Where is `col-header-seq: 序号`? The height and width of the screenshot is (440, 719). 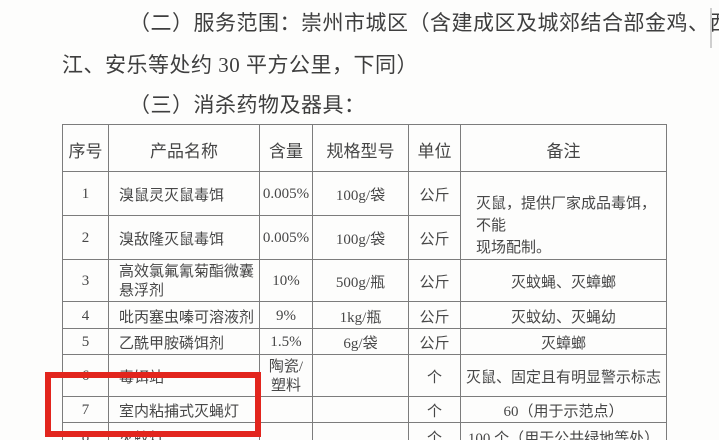 col-header-seq: 序号 is located at coordinates (85, 148).